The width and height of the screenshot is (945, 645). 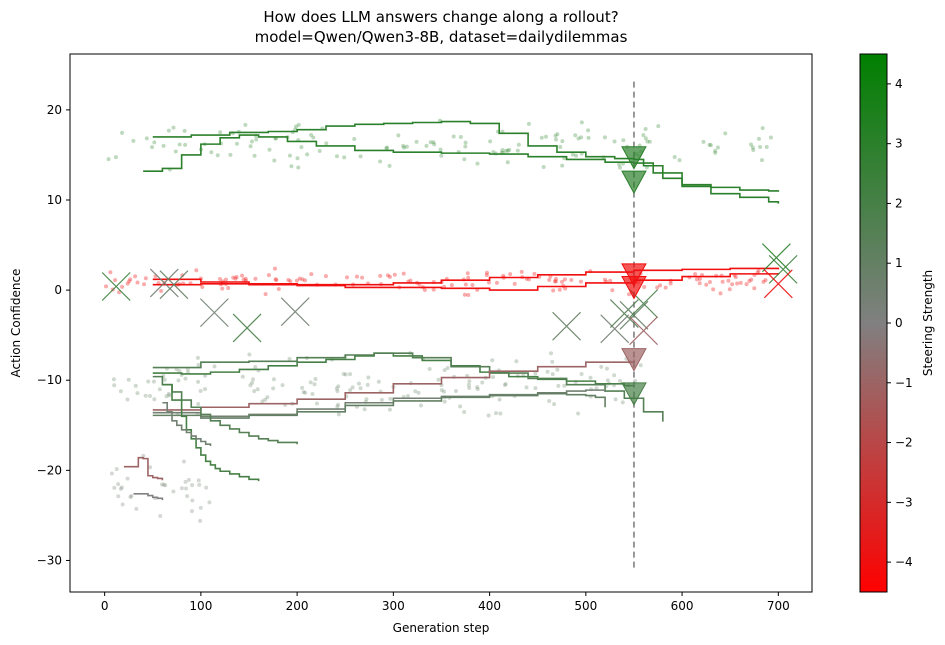 I want to click on colorbar-tick-label: −1, so click(x=904, y=383).